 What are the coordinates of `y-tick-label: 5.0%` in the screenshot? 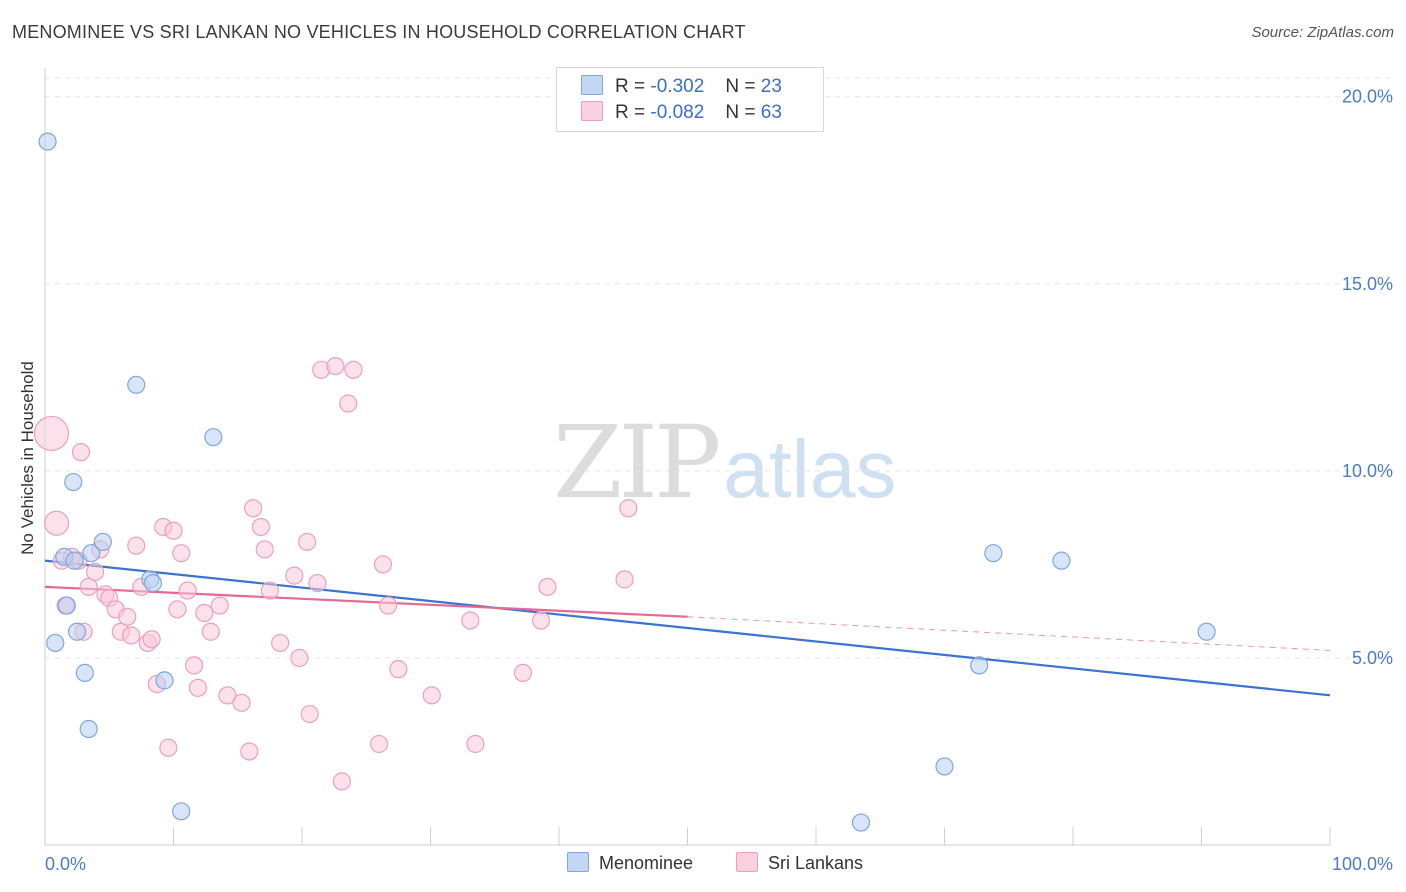 It's located at (1372, 658).